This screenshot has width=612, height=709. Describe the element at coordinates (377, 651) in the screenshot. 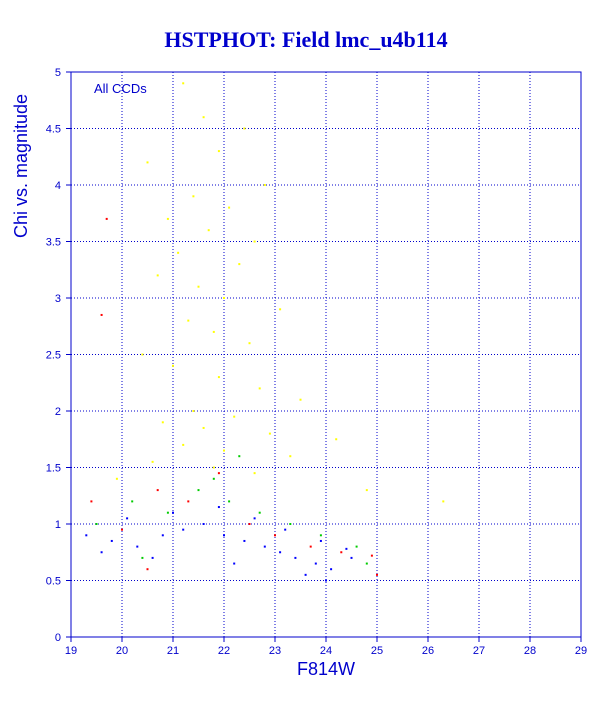

I see `x-tick-label: 25` at that location.